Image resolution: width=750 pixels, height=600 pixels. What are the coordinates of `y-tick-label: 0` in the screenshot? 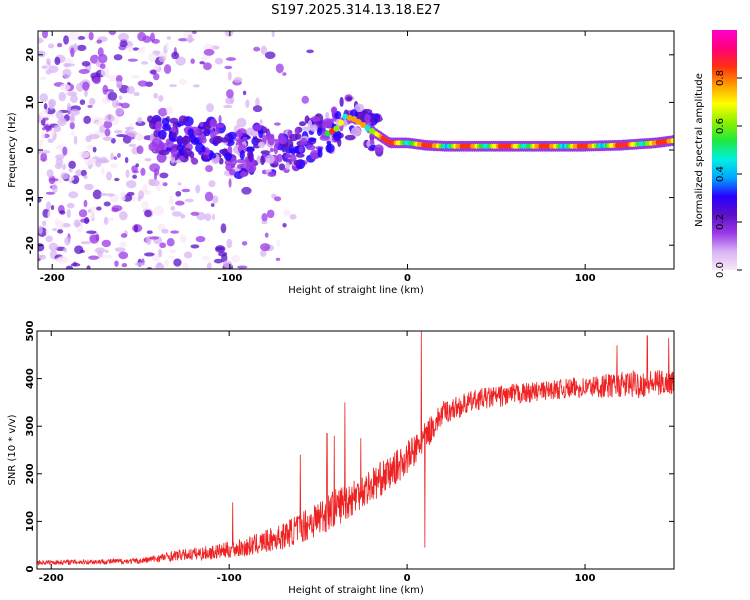 It's located at (30, 149).